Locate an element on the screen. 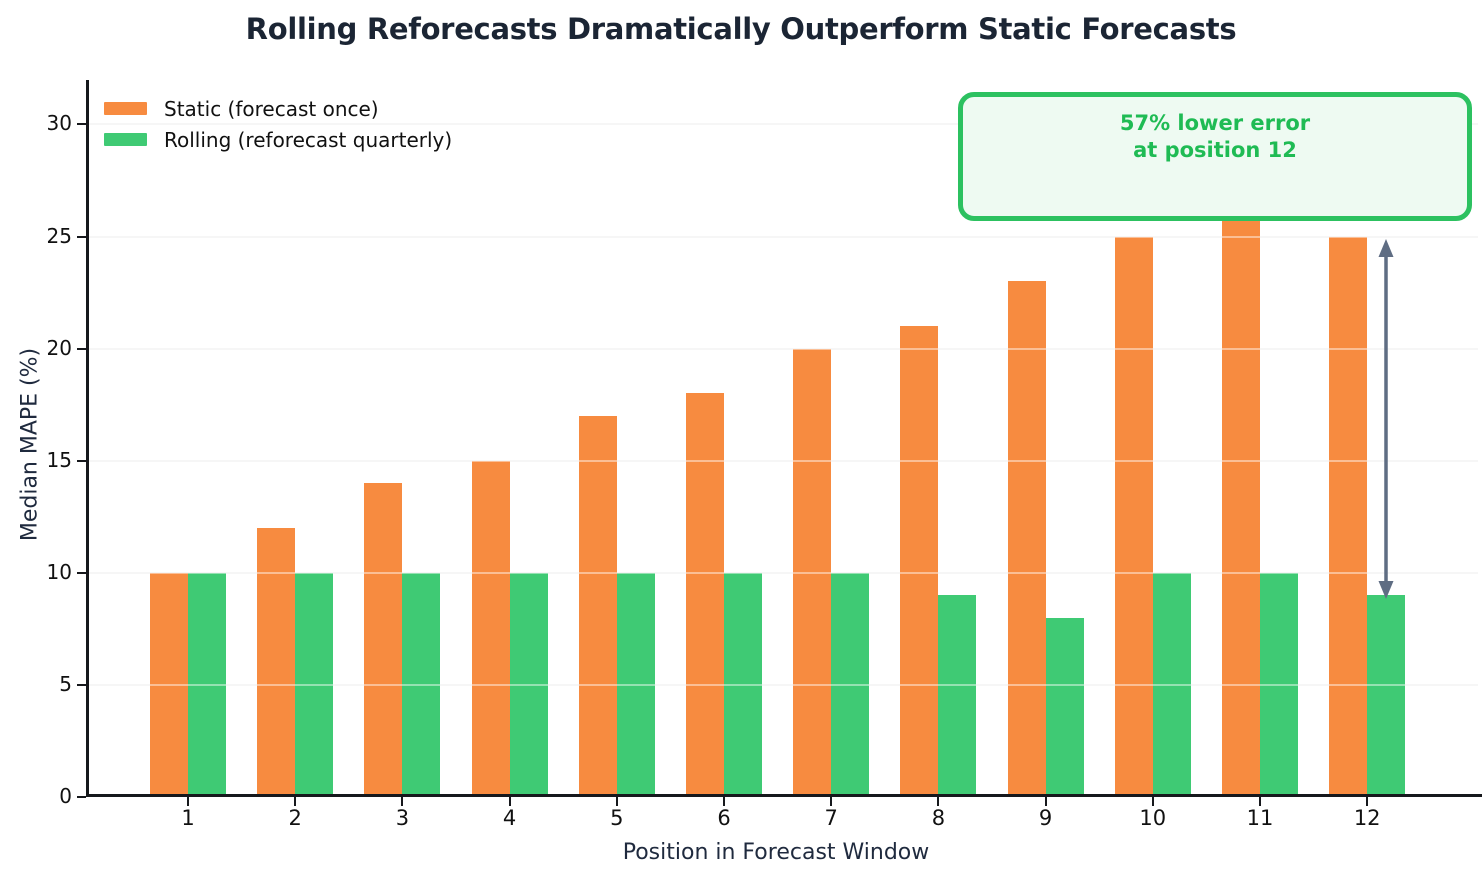 This screenshot has width=1482, height=879. y-axis-title: Median MAPE (%) is located at coordinates (30, 444).